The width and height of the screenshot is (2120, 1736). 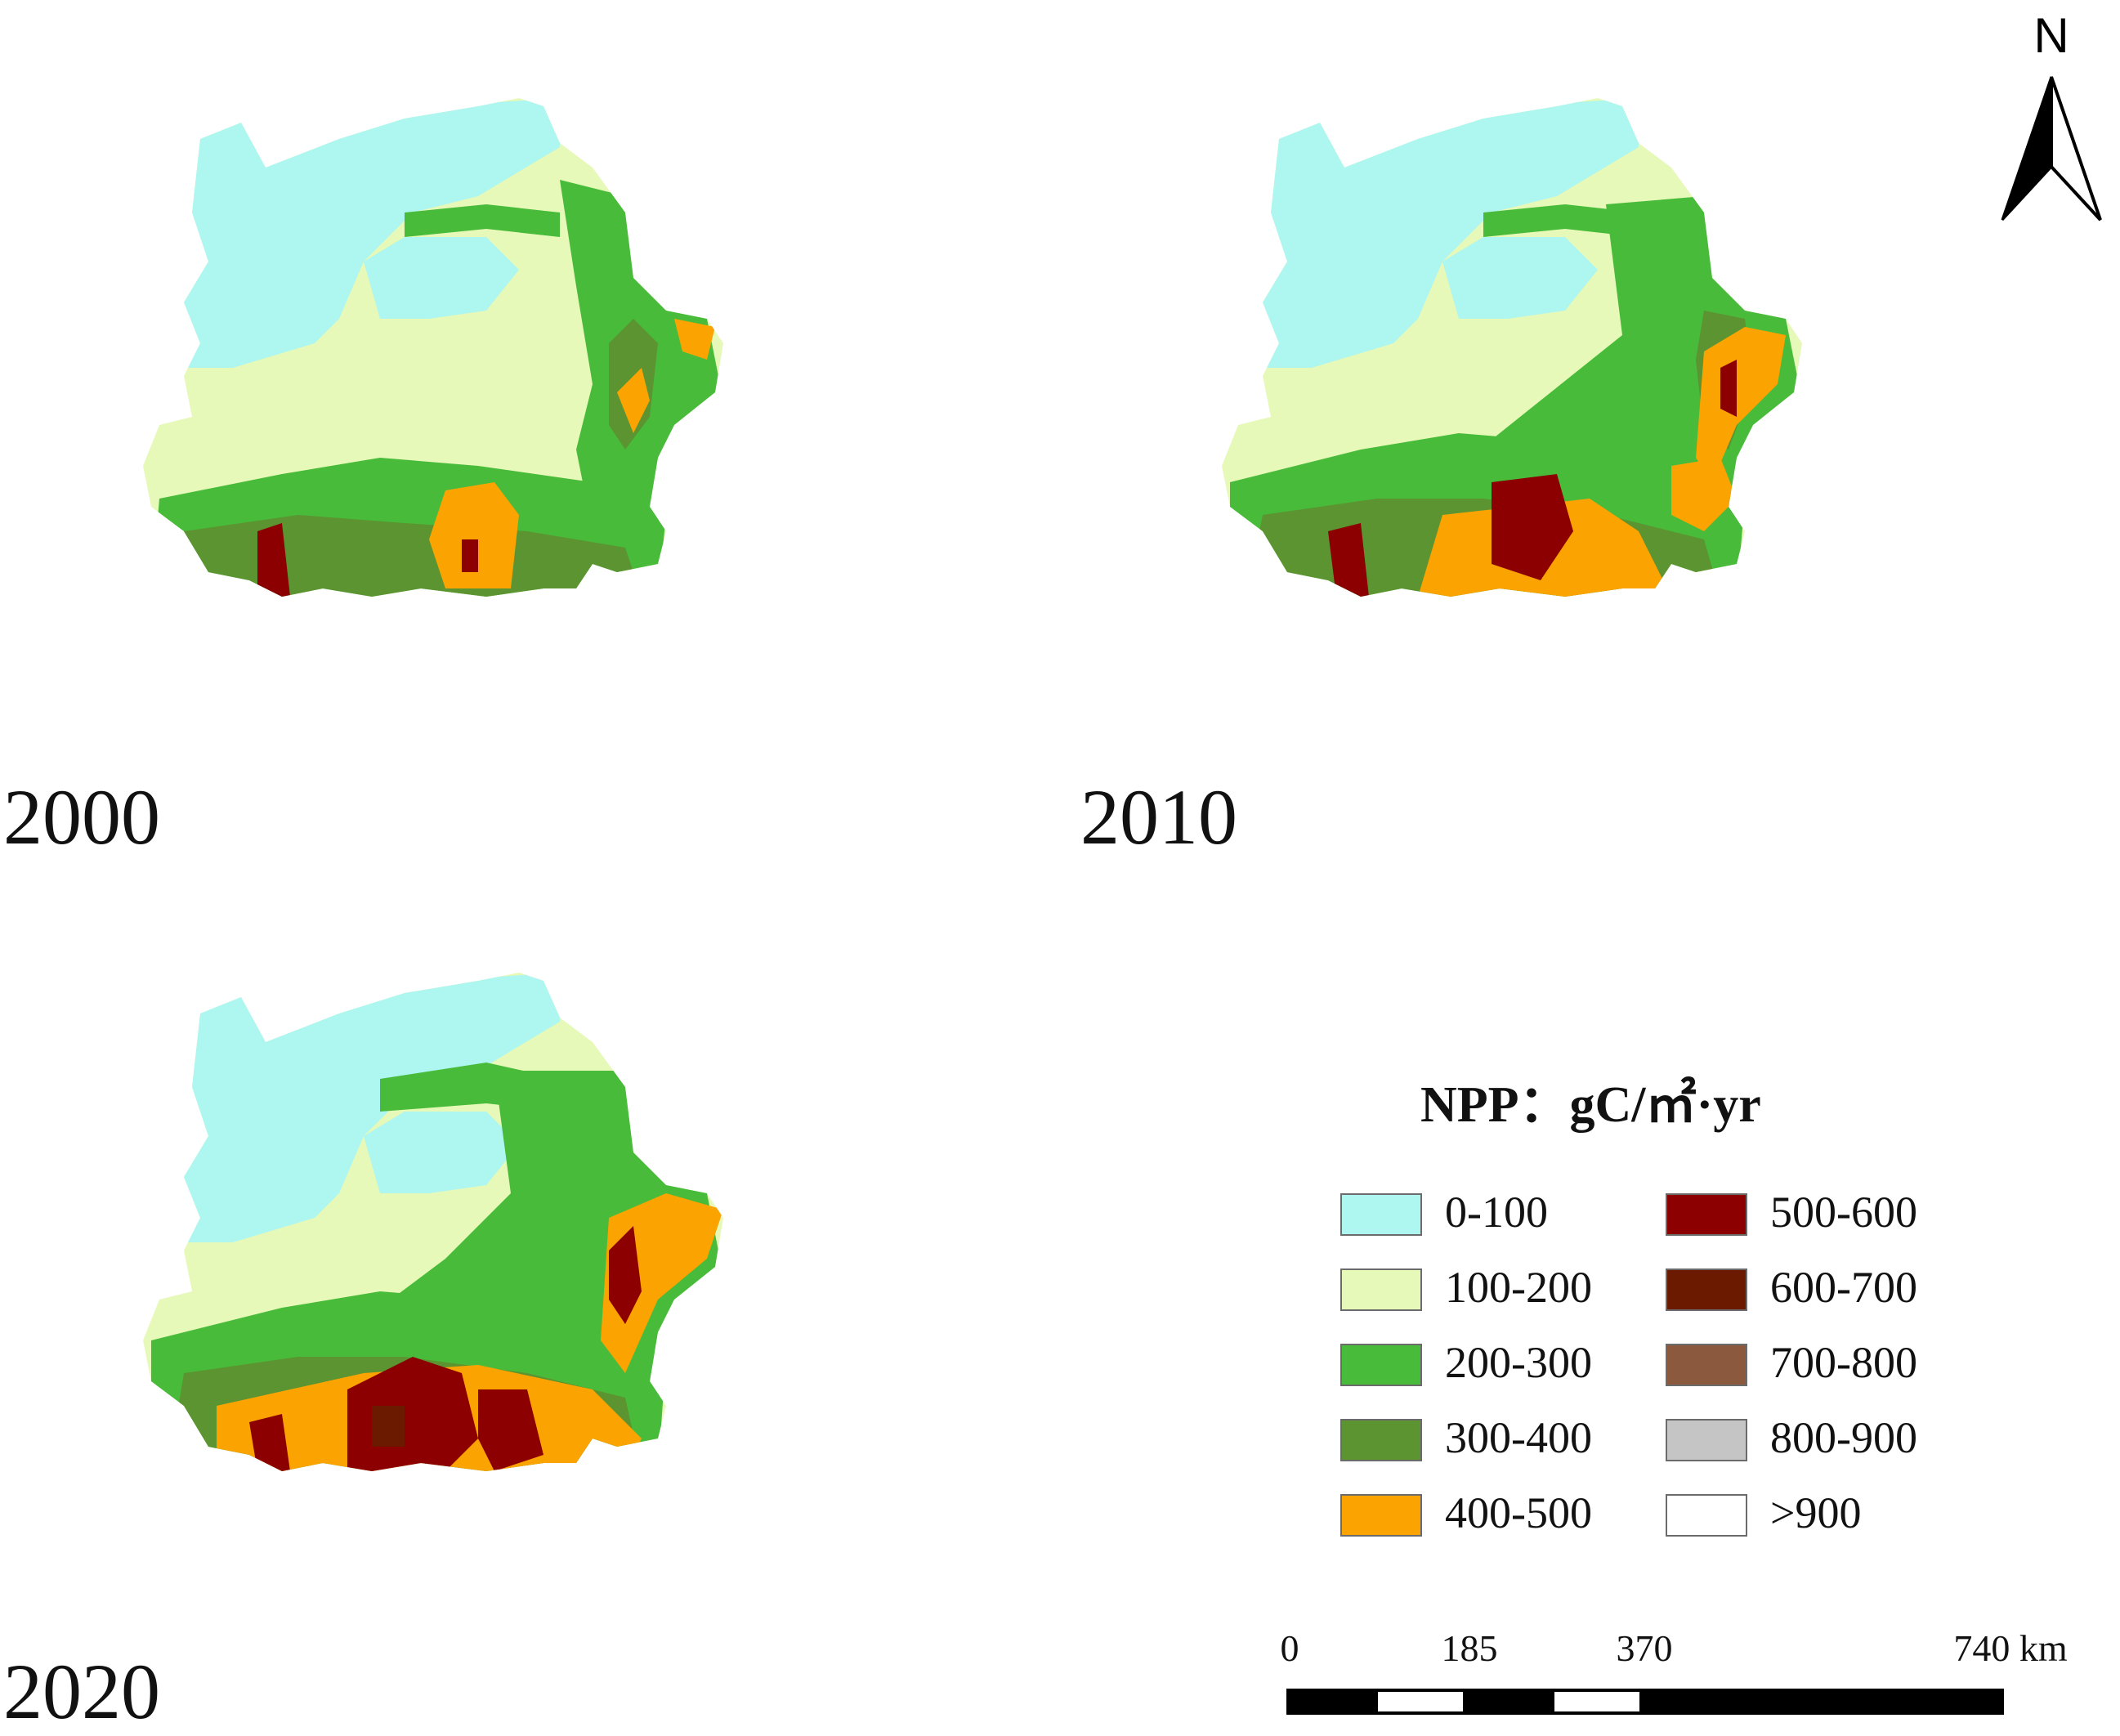 What do you see at coordinates (1683, 1675) in the screenshot?
I see `scale-bar: 0 185 370 740 km` at bounding box center [1683, 1675].